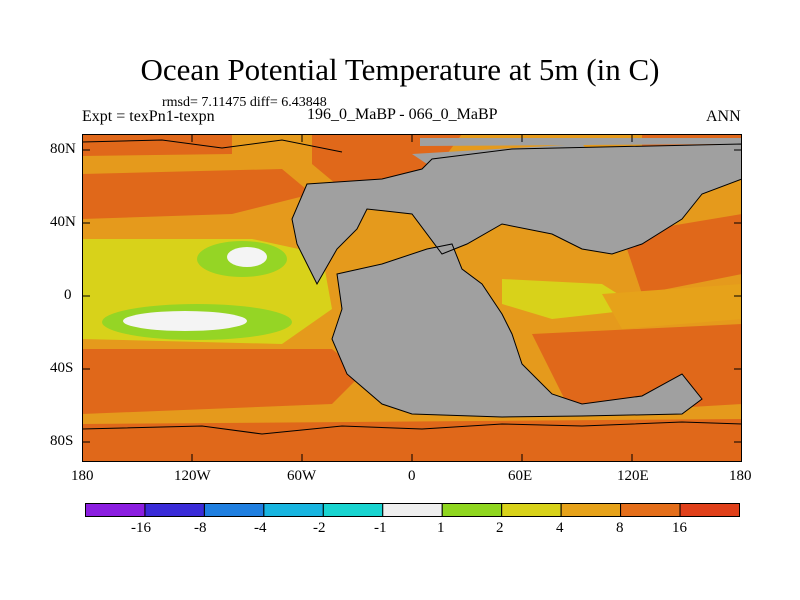  I want to click on colorbar-label: 16, so click(679, 528).